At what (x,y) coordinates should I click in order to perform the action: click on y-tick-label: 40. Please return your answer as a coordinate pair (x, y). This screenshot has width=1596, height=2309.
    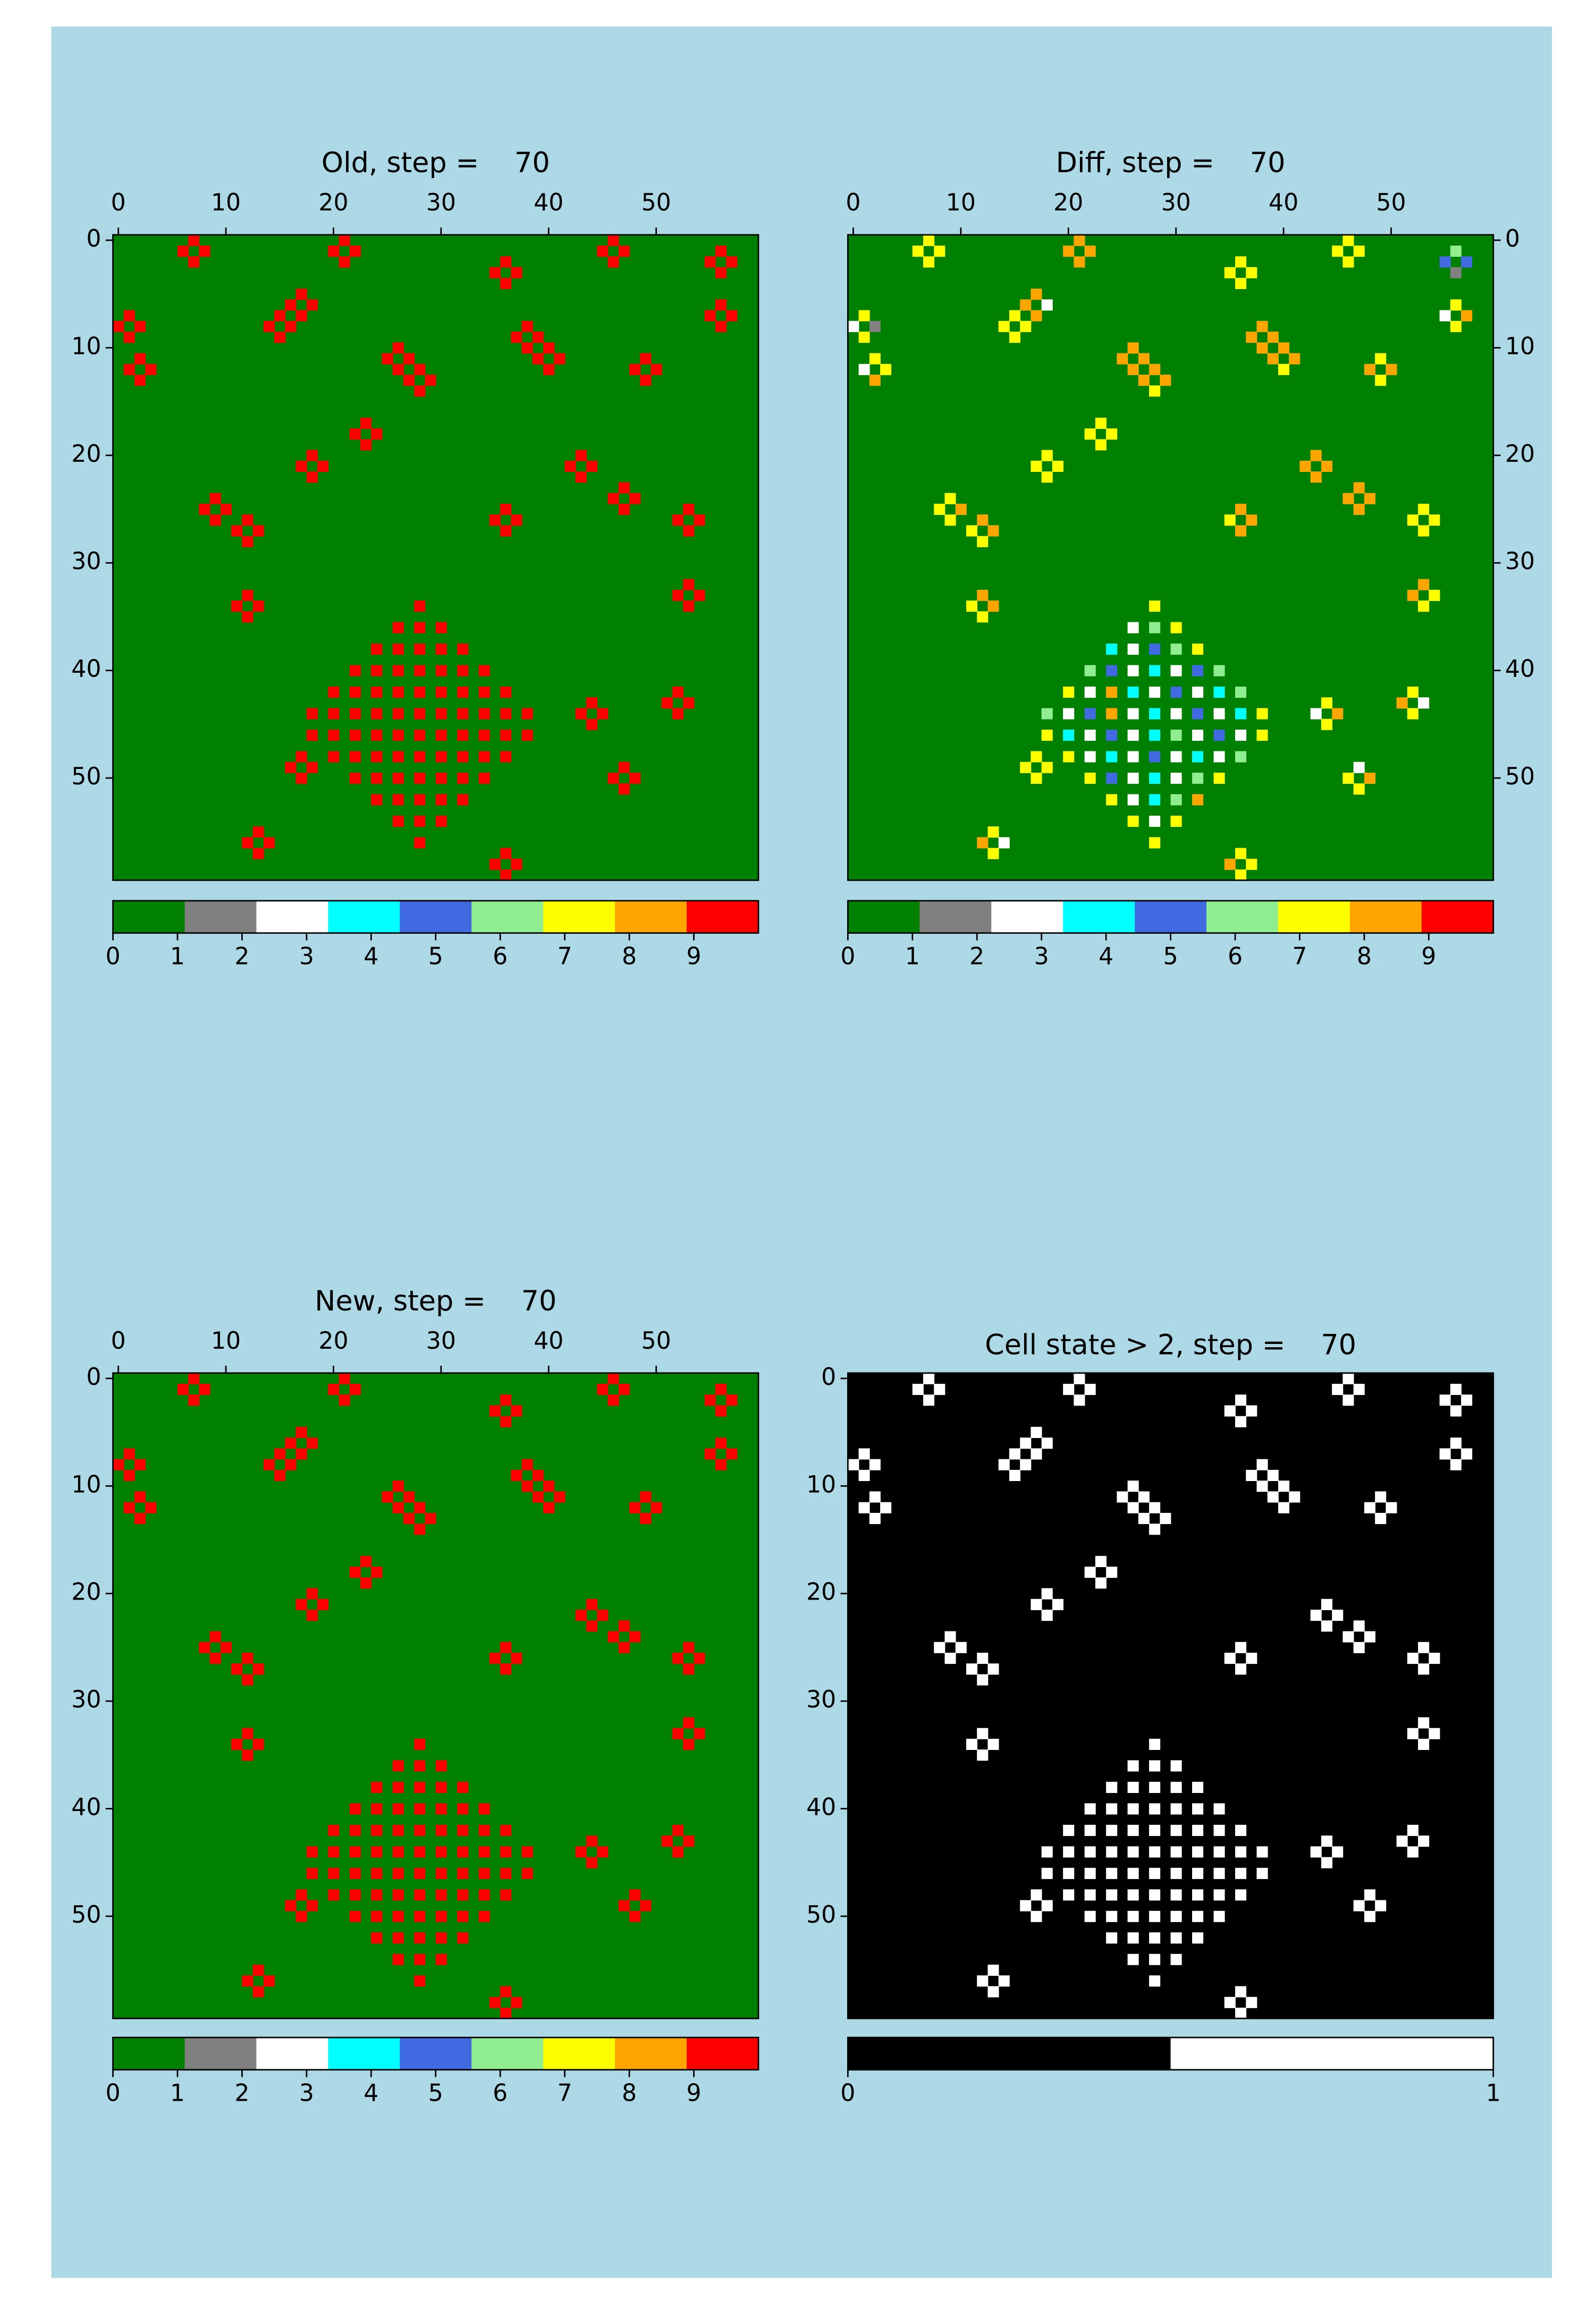
    Looking at the image, I should click on (1520, 669).